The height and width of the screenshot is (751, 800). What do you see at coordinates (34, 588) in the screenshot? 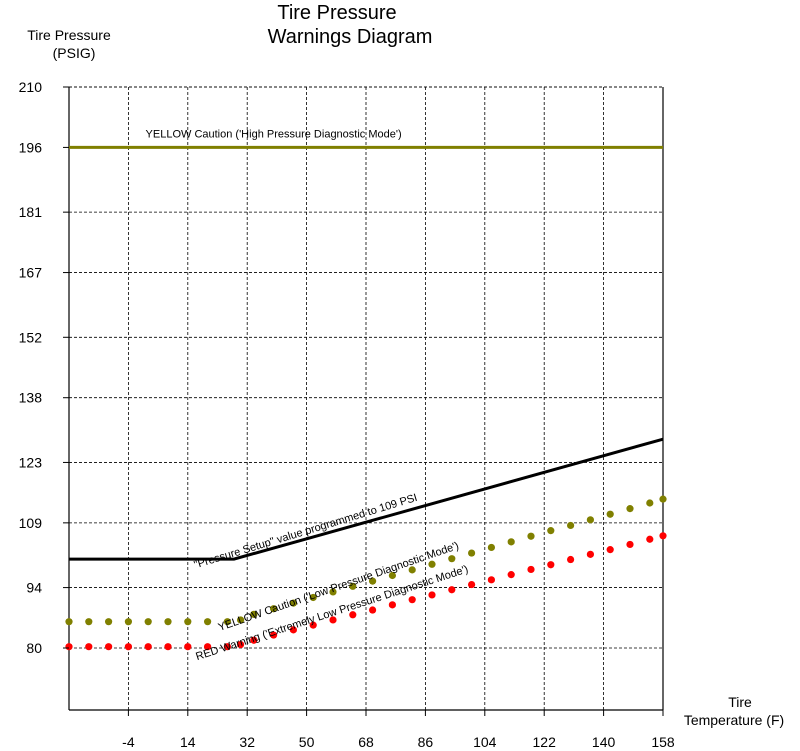
I see `y-tick-label-1: 94` at bounding box center [34, 588].